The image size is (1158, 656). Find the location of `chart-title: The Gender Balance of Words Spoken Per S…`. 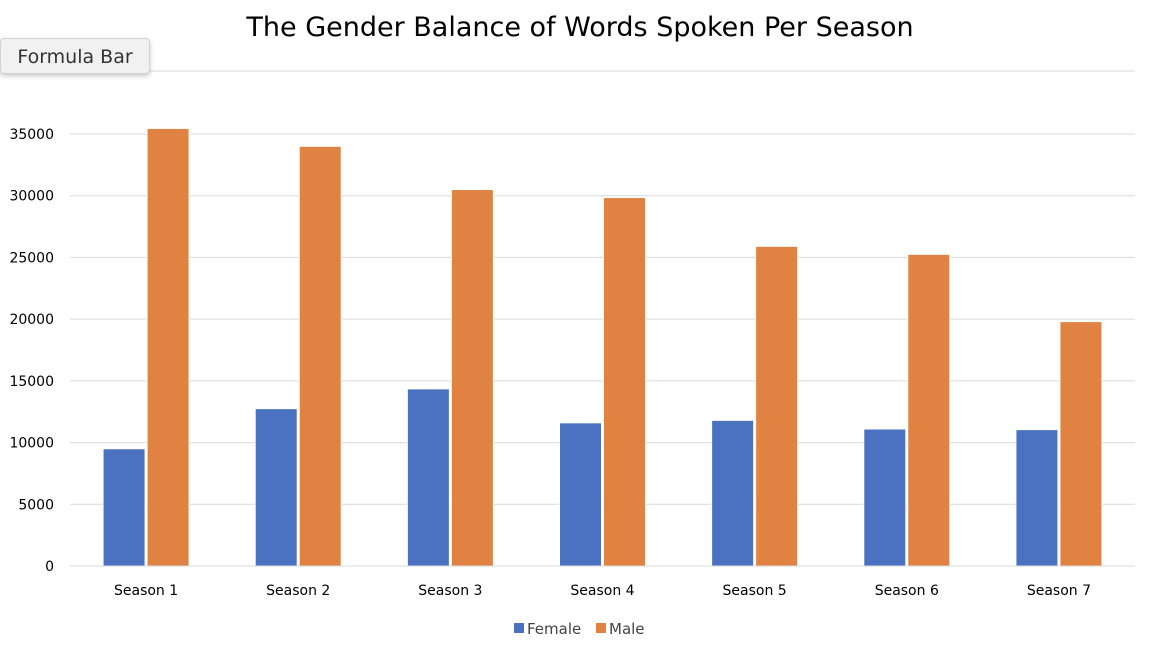

chart-title: The Gender Balance of Words Spoken Per S… is located at coordinates (579, 27).